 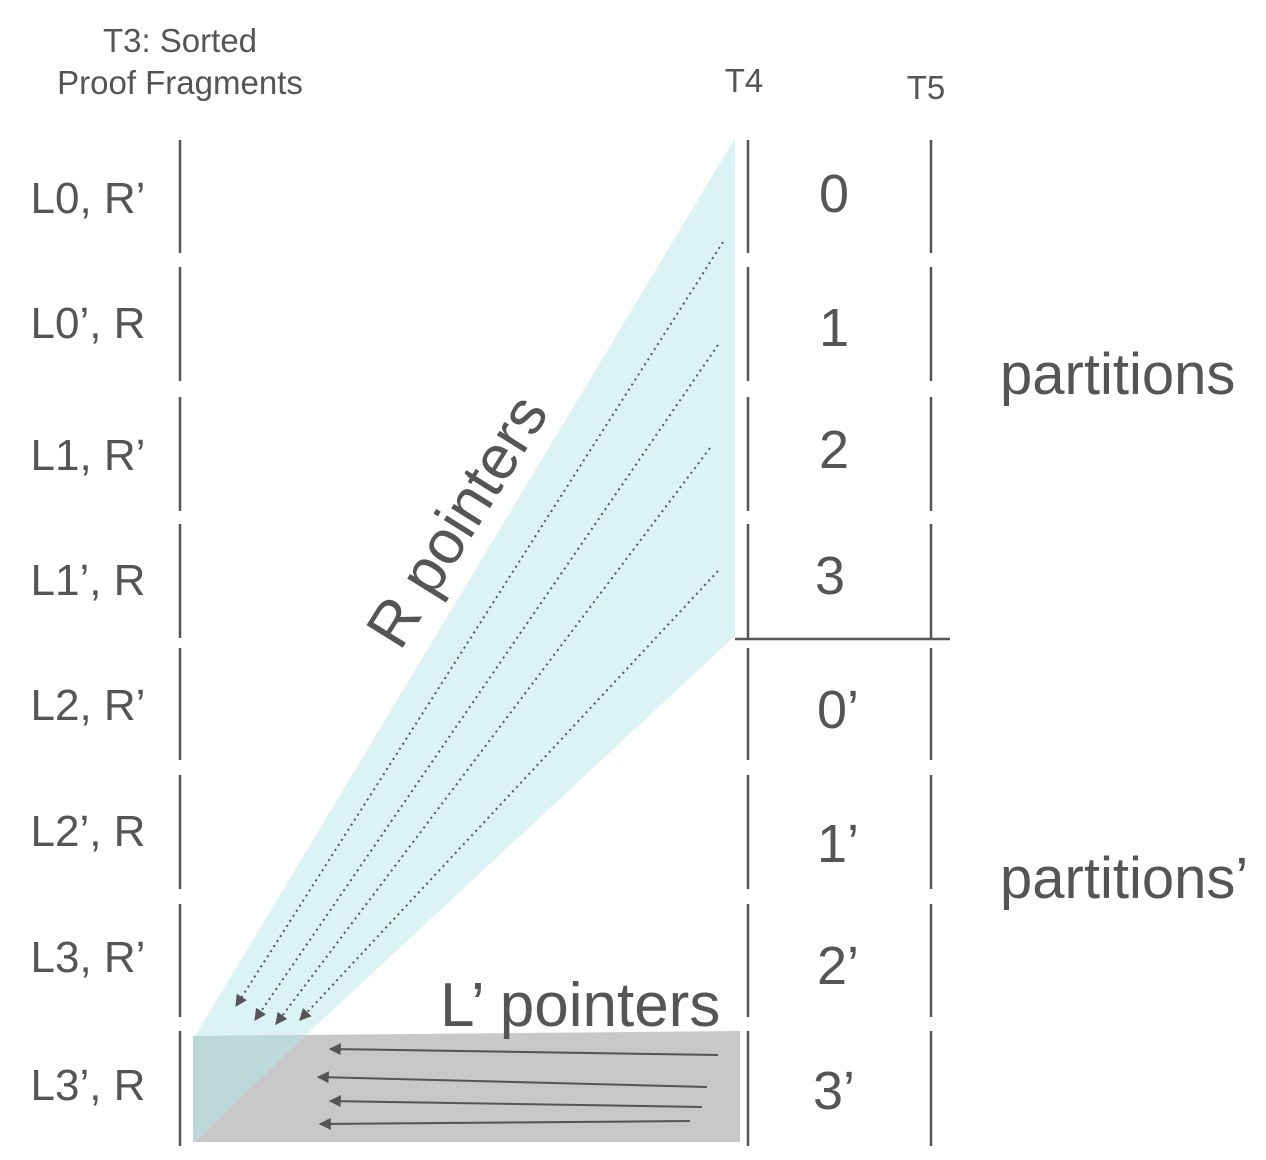 What do you see at coordinates (88, 198) in the screenshot?
I see `row-label: L0, R’` at bounding box center [88, 198].